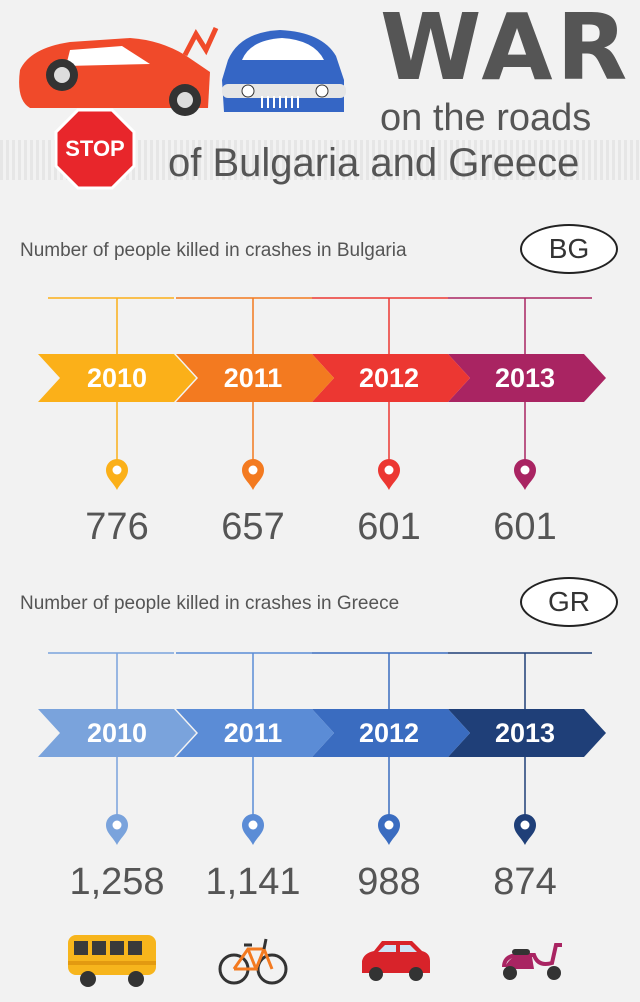  Describe the element at coordinates (532, 961) in the screenshot. I see `scooter-icon` at that location.